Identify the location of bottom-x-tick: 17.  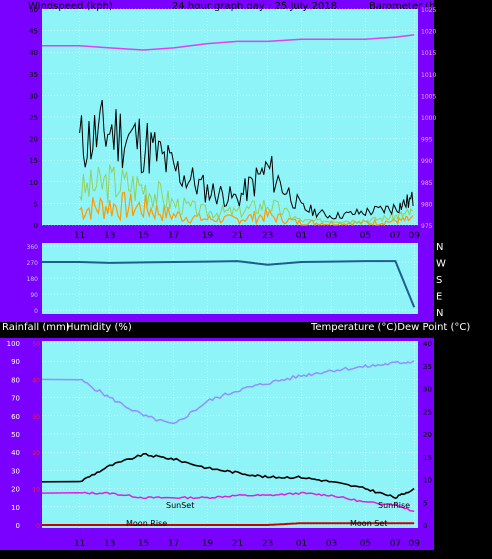
(173, 544).